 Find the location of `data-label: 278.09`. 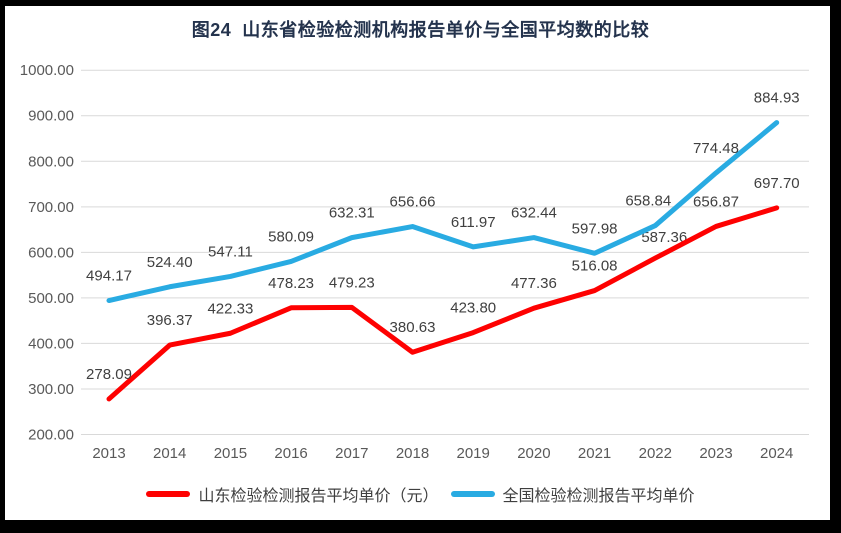

data-label: 278.09 is located at coordinates (109, 374).